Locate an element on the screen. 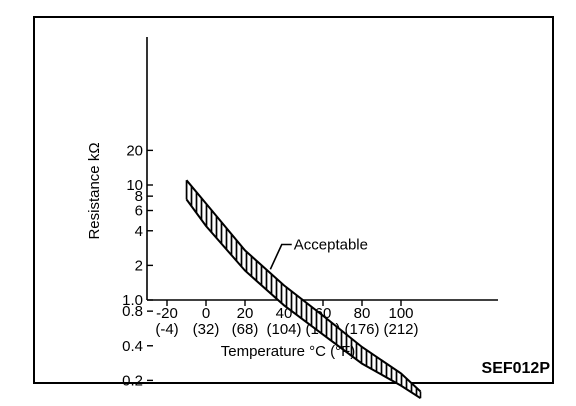 This screenshot has width=576, height=406. y-tick-label: 4 is located at coordinates (139, 231).